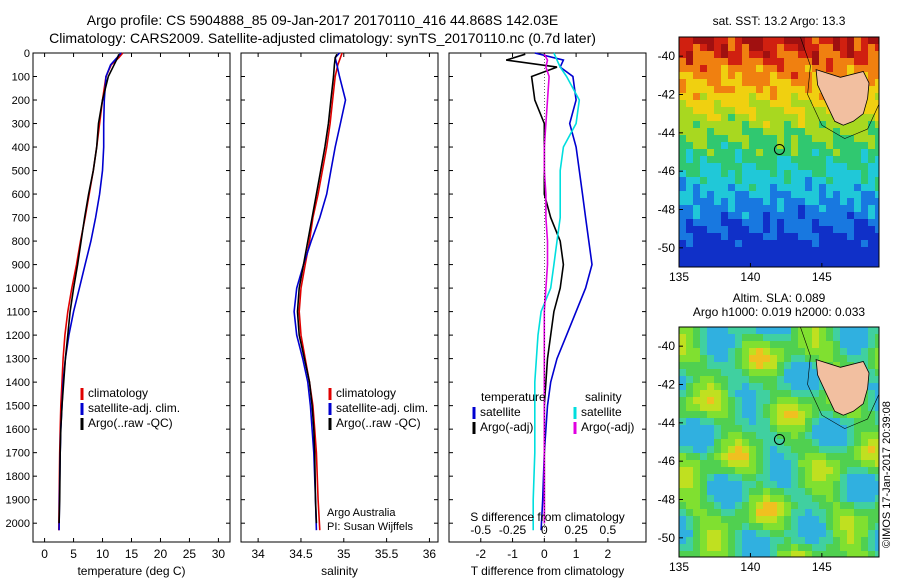  Describe the element at coordinates (842, 387) in the screenshot. I see `tasmania-landmass` at that location.